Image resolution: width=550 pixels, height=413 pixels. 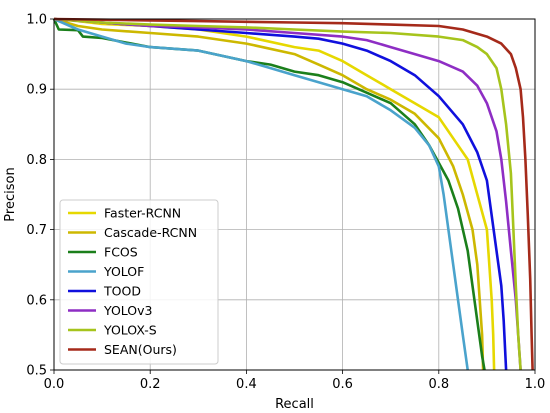 What do you see at coordinates (142, 213) in the screenshot?
I see `legend-label: Faster-RCNN` at bounding box center [142, 213].